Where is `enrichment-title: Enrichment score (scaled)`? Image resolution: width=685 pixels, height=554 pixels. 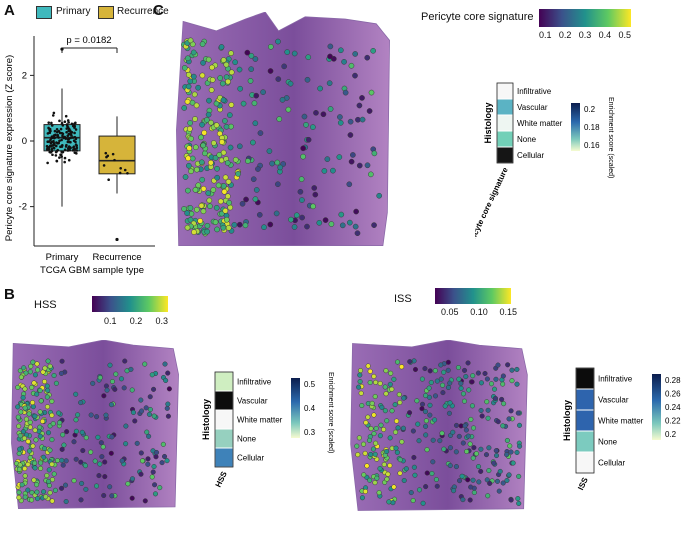 enrichment-title: Enrichment score (scaled) is located at coordinates (330, 412).